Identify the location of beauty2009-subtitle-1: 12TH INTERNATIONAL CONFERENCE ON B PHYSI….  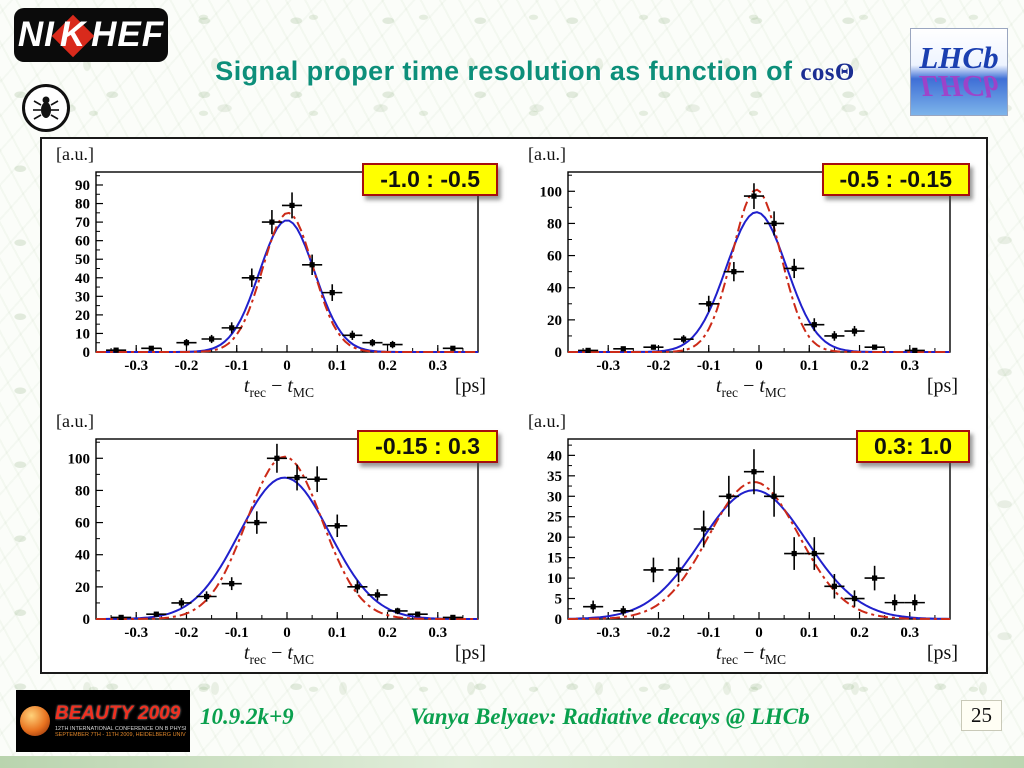
(120, 728).